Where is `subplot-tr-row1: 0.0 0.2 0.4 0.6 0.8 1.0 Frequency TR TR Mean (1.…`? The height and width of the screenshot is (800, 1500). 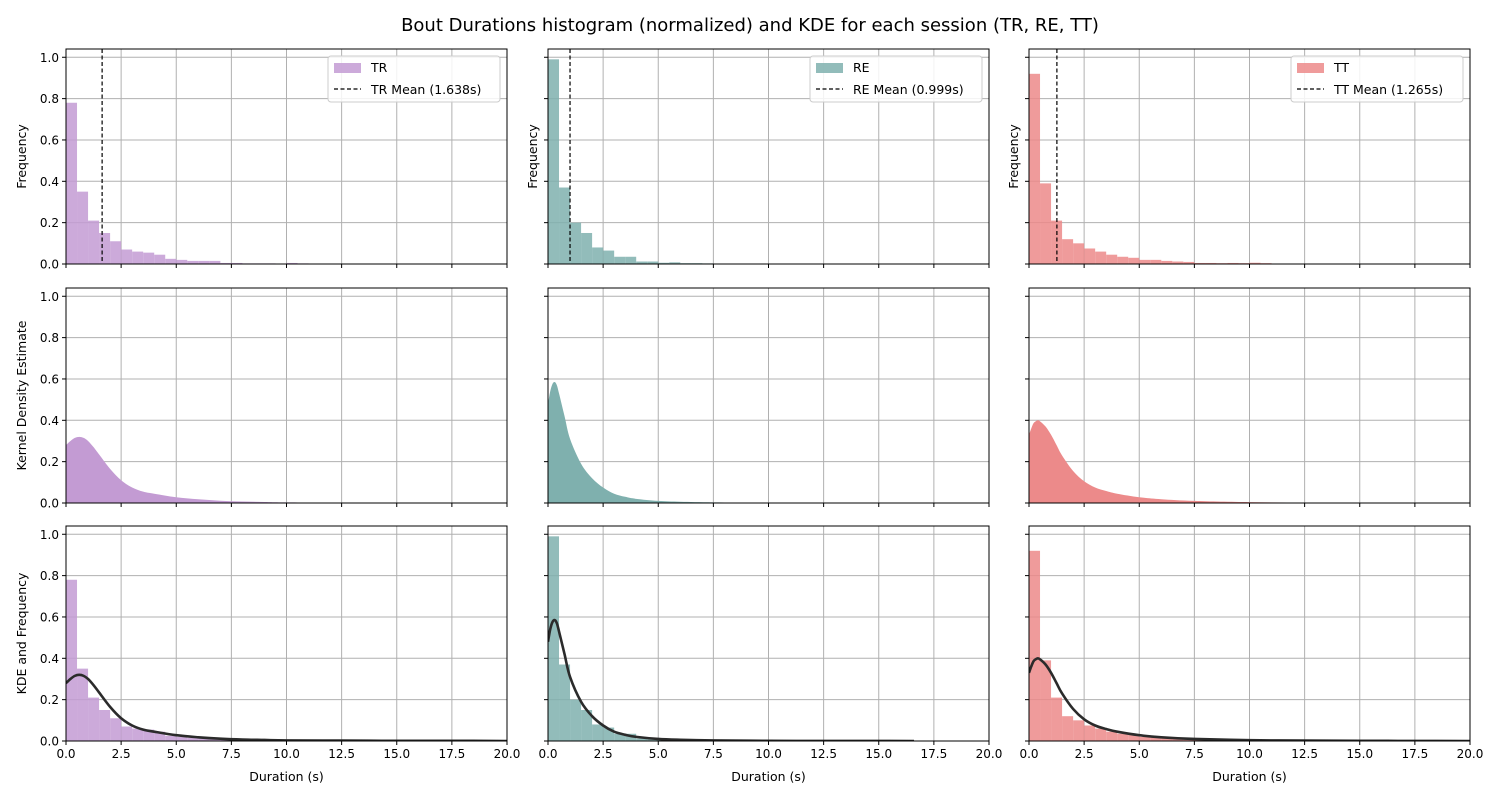
subplot-tr-row1: 0.0 0.2 0.4 0.6 0.8 1.0 Frequency TR TR Mean (1.… is located at coordinates (261, 160).